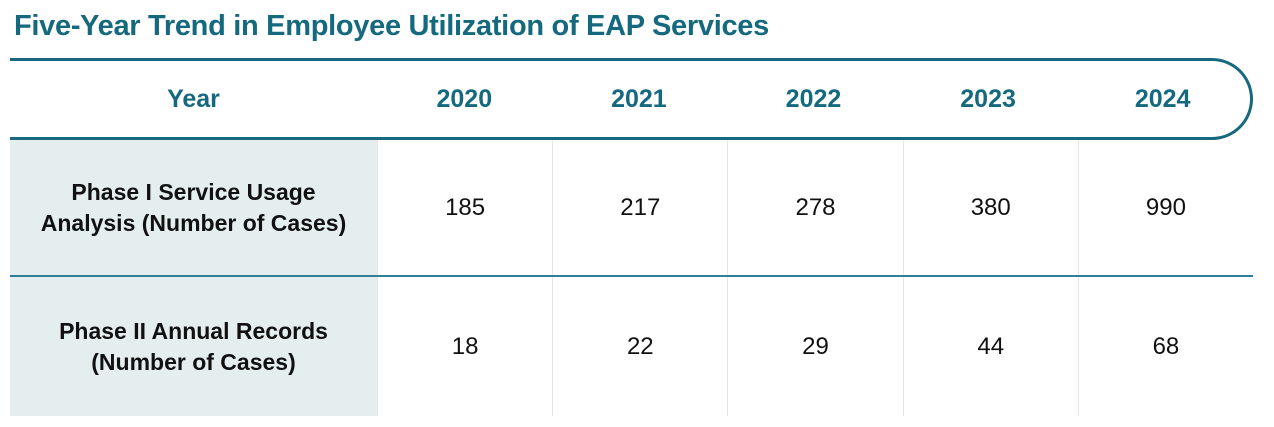 The image size is (1274, 427). What do you see at coordinates (639, 98) in the screenshot?
I see `column-header-2021: 2021` at bounding box center [639, 98].